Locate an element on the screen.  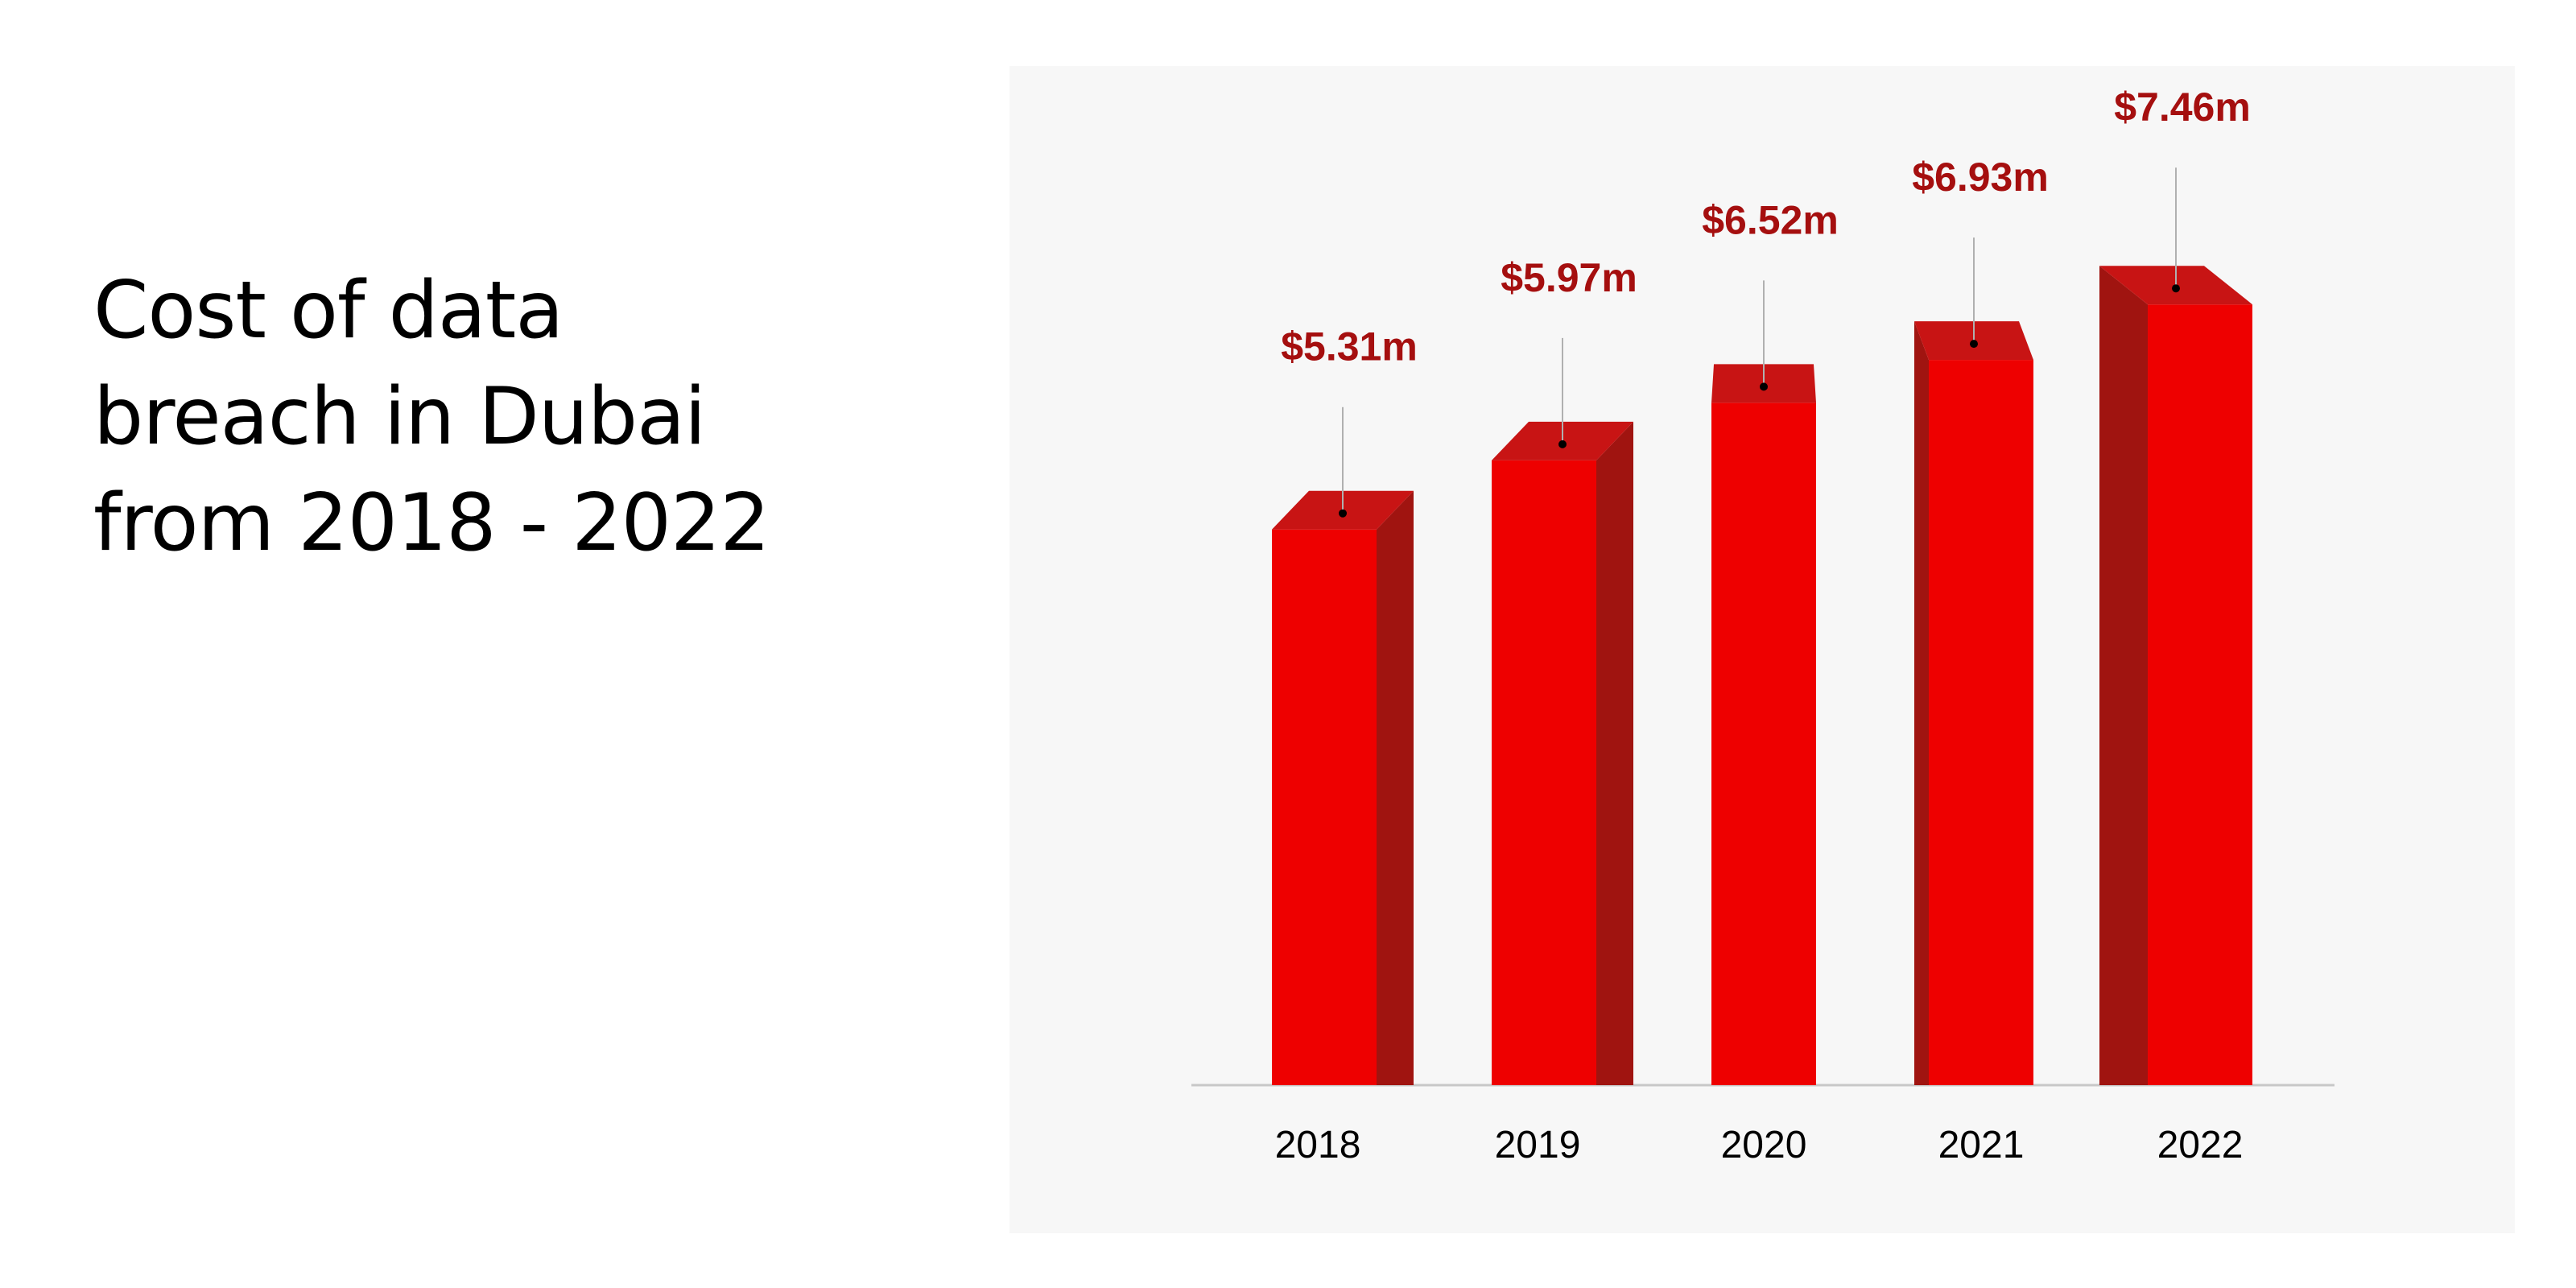
value-label-2020: $6.52m is located at coordinates (1770, 219).